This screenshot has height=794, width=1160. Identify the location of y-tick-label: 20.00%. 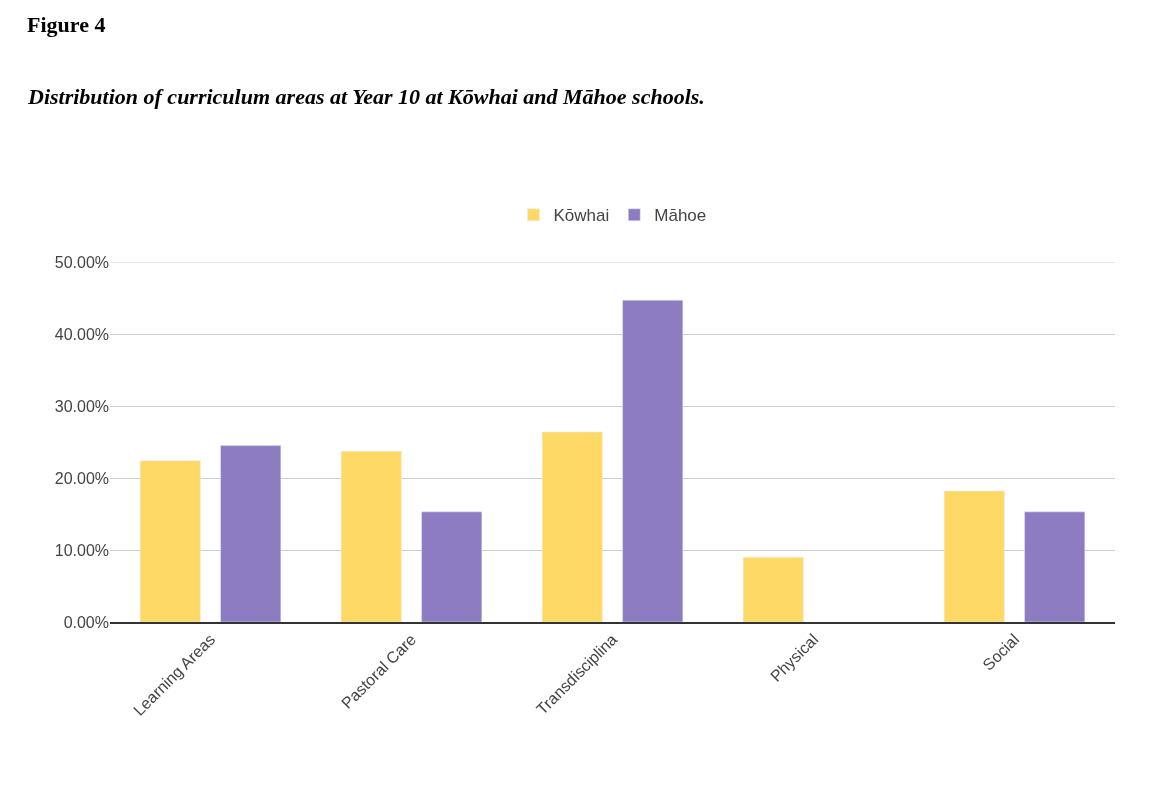
(81, 478).